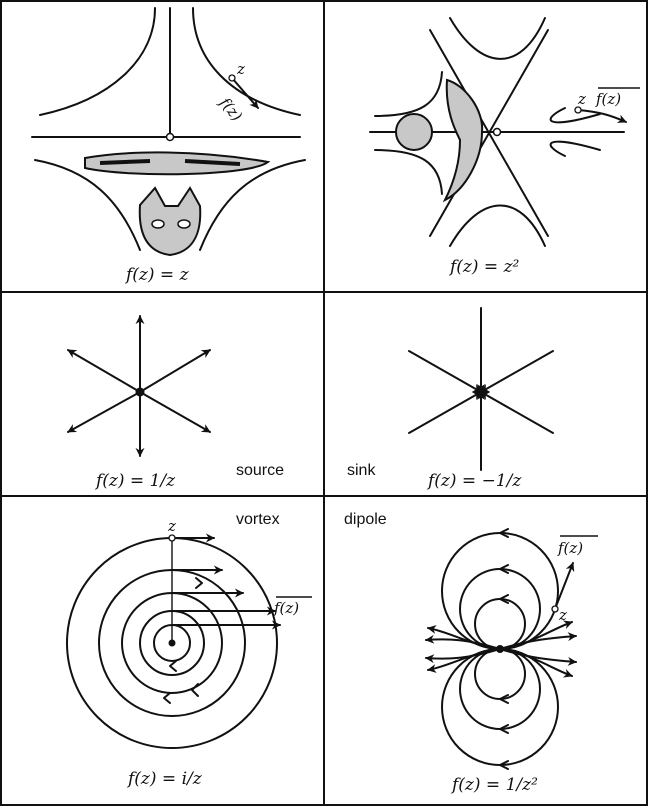  What do you see at coordinates (481, 389) in the screenshot?
I see `panel-sink` at bounding box center [481, 389].